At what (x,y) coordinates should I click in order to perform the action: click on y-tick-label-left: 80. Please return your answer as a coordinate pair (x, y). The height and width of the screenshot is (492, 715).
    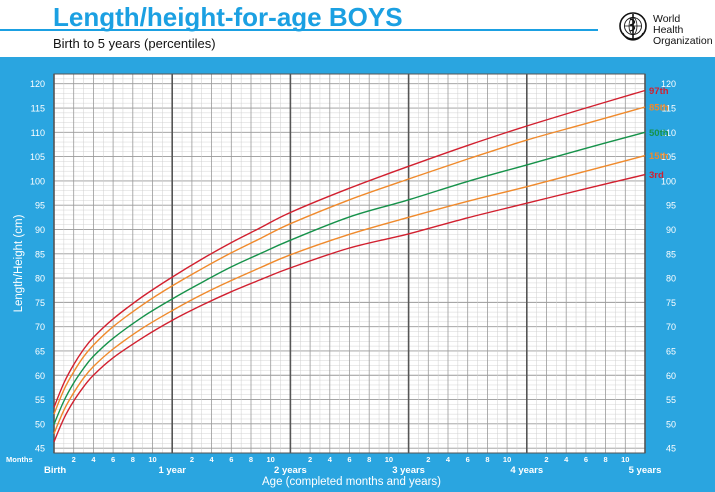
    Looking at the image, I should click on (40, 279).